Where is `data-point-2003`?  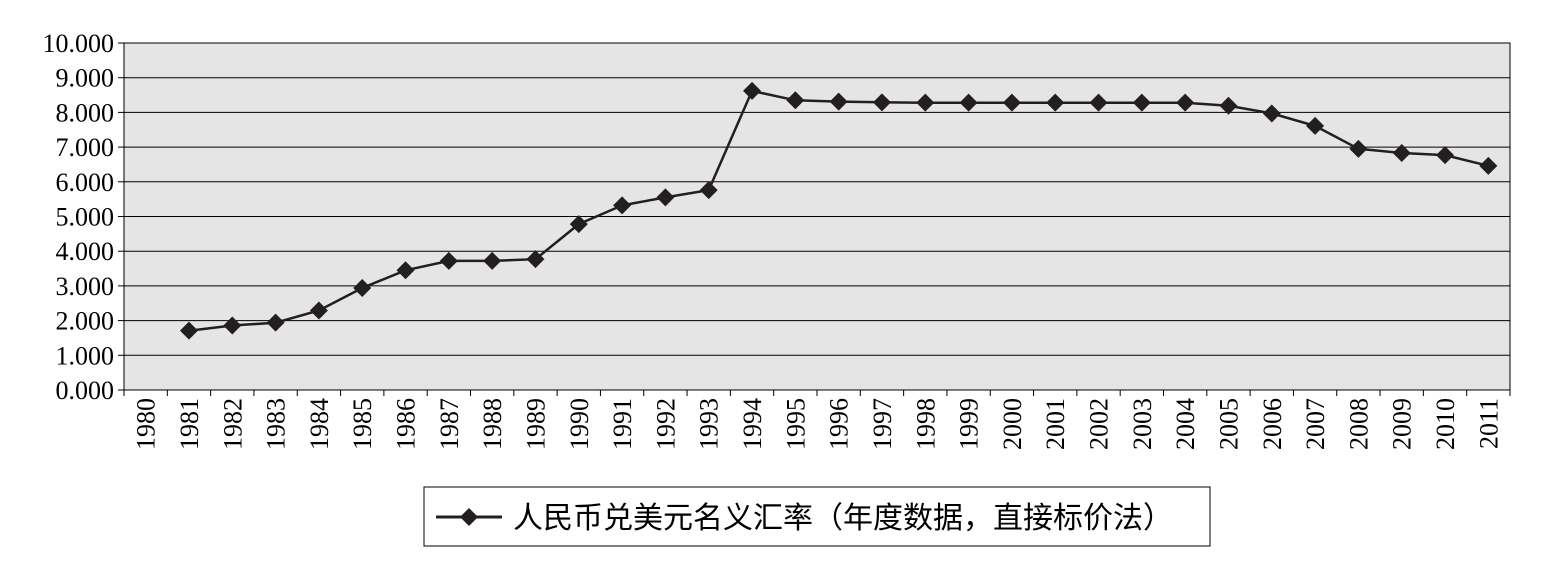 data-point-2003 is located at coordinates (1141, 102).